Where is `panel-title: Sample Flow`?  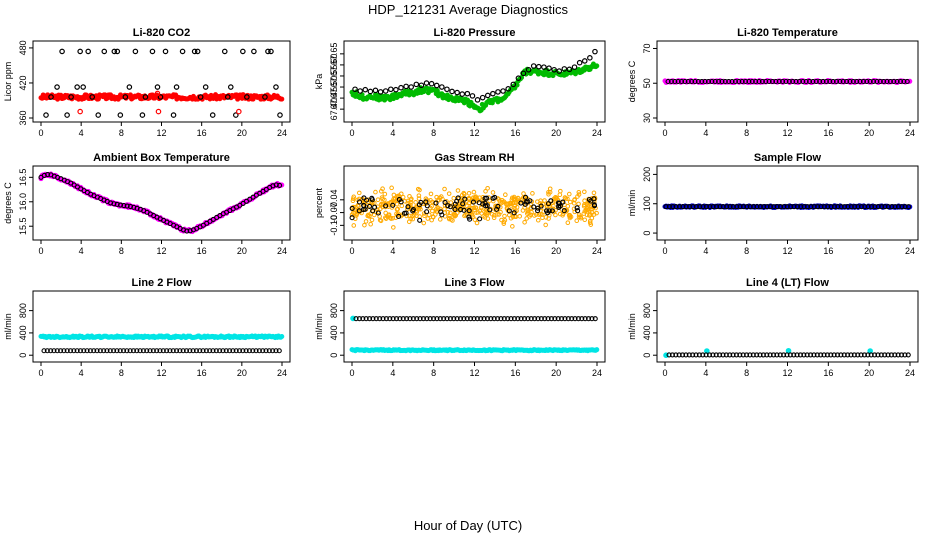 panel-title: Sample Flow is located at coordinates (788, 158).